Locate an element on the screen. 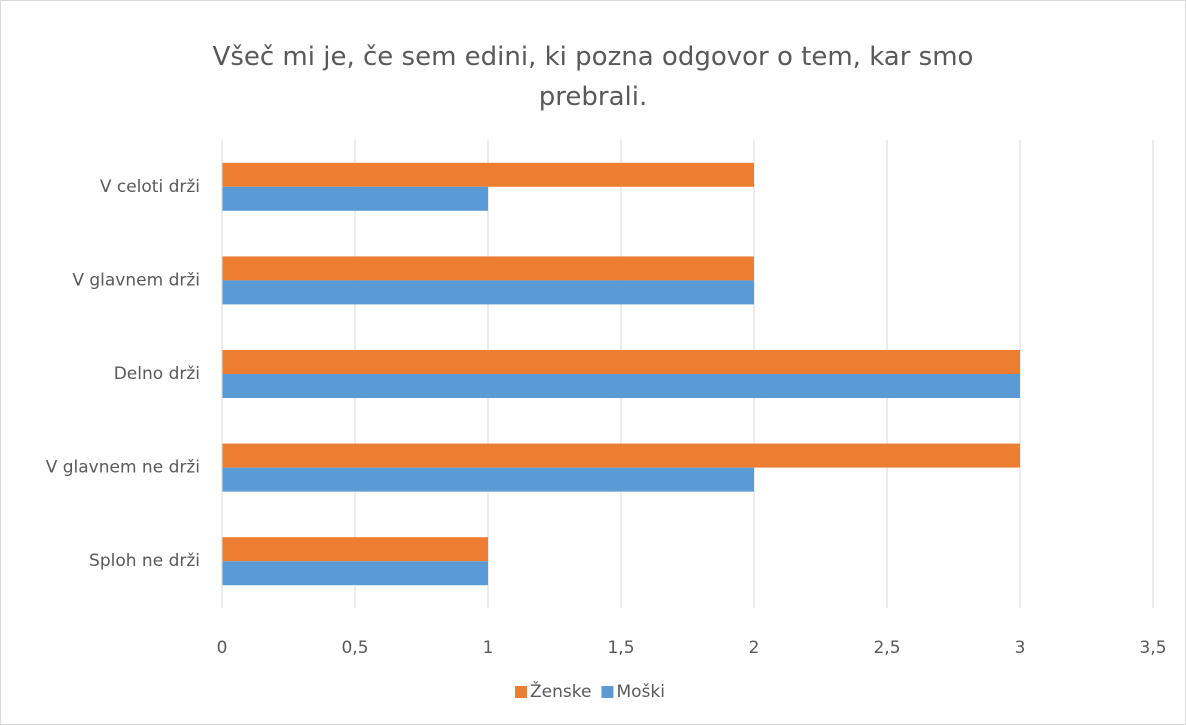 The image size is (1186, 725). x-tick-label: 1 is located at coordinates (488, 648).